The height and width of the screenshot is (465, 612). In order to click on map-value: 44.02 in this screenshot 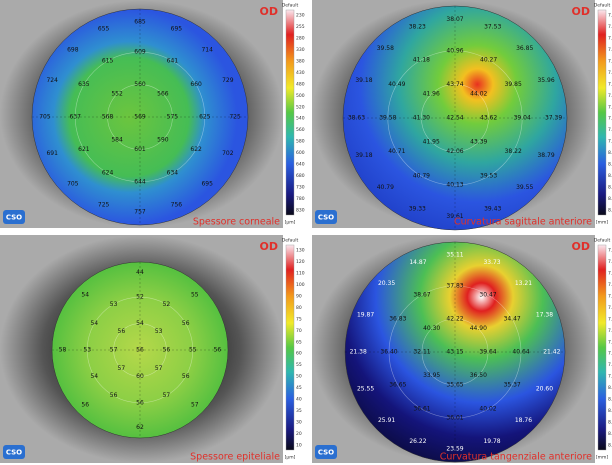, I will do `click(478, 94)`.